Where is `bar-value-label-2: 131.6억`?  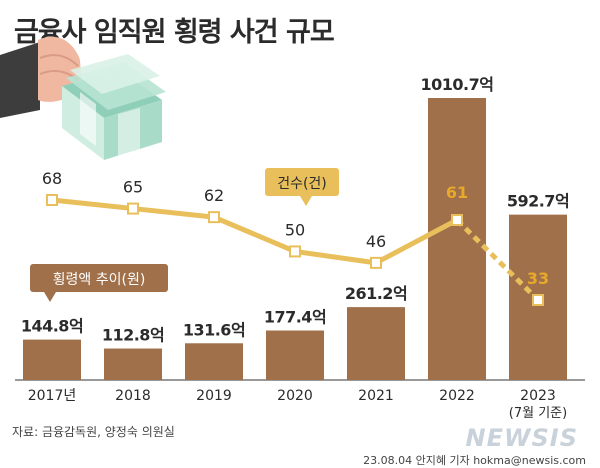 bar-value-label-2: 131.6억 is located at coordinates (214, 329).